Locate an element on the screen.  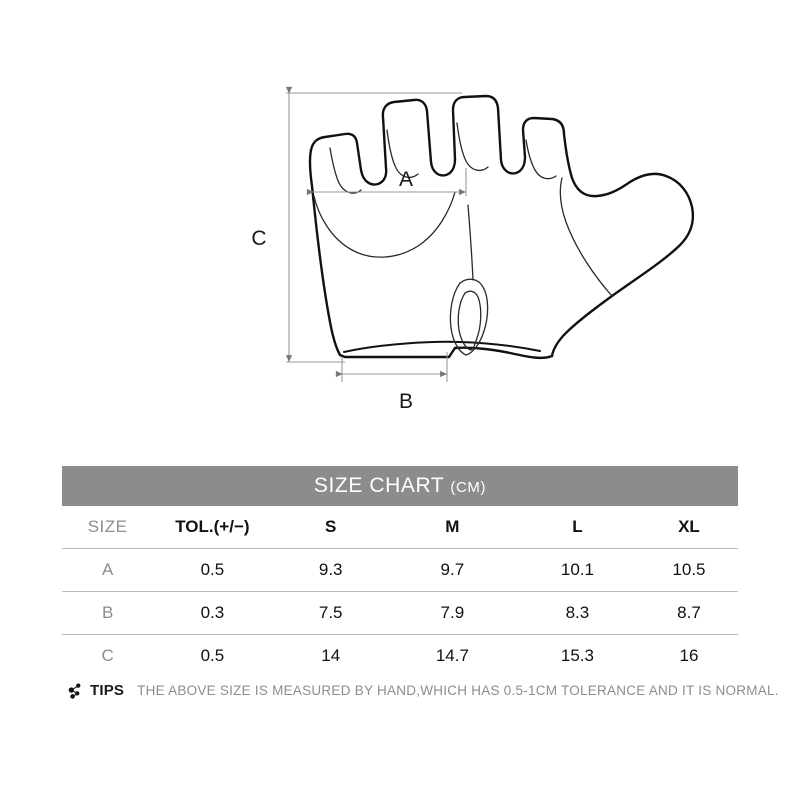
table-title-main: SIZE CHART is located at coordinates (382, 485).